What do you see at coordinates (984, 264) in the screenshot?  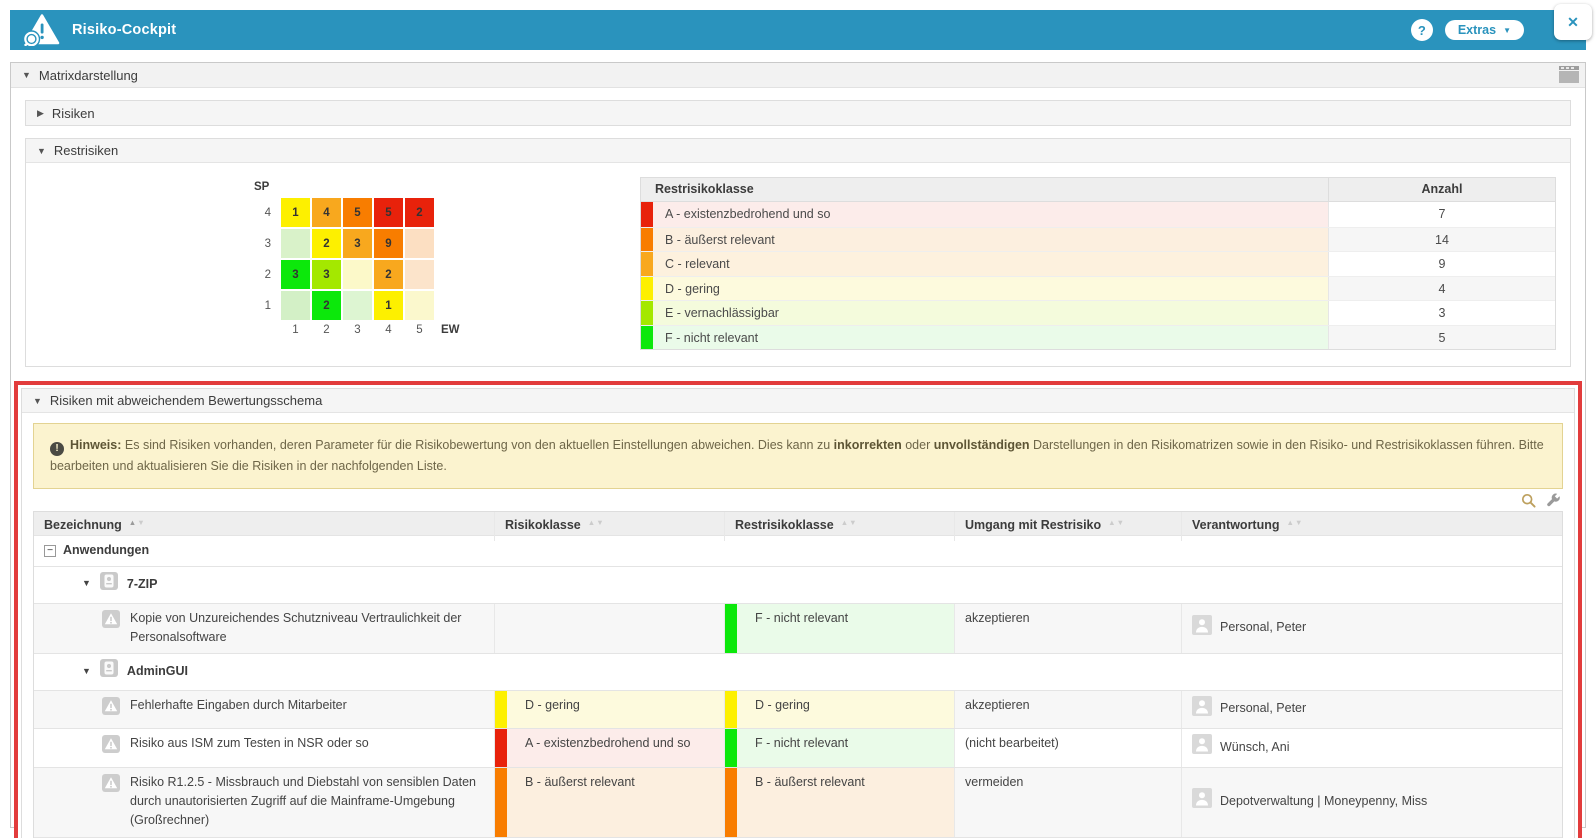 I see `class-label: C - relevant` at bounding box center [984, 264].